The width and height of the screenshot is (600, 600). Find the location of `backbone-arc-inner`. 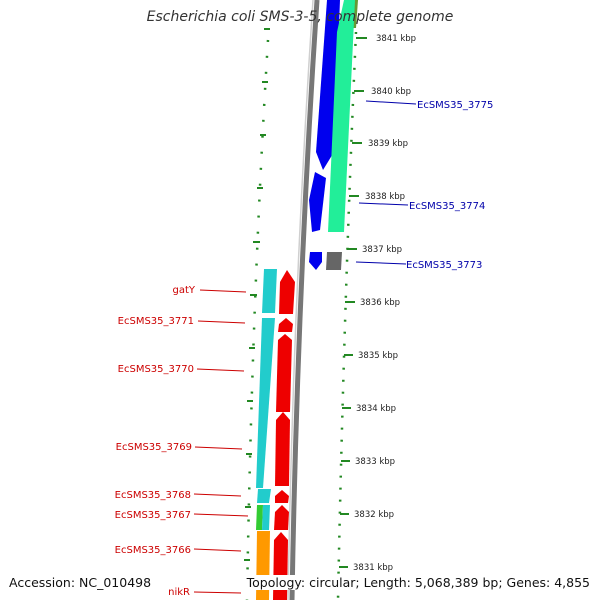

backbone-arc-inner is located at coordinates (300, 300).